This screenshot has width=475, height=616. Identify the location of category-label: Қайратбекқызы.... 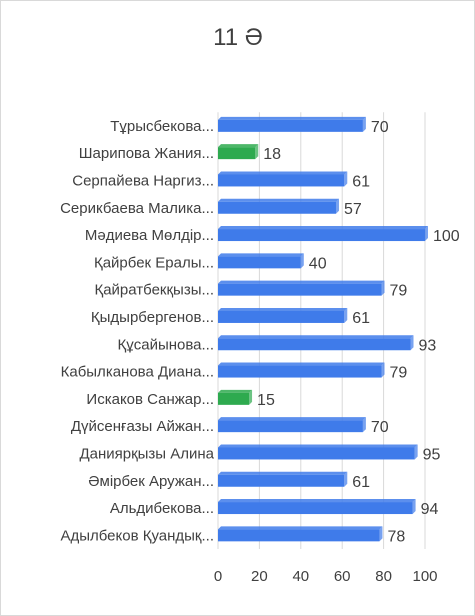
(154, 290).